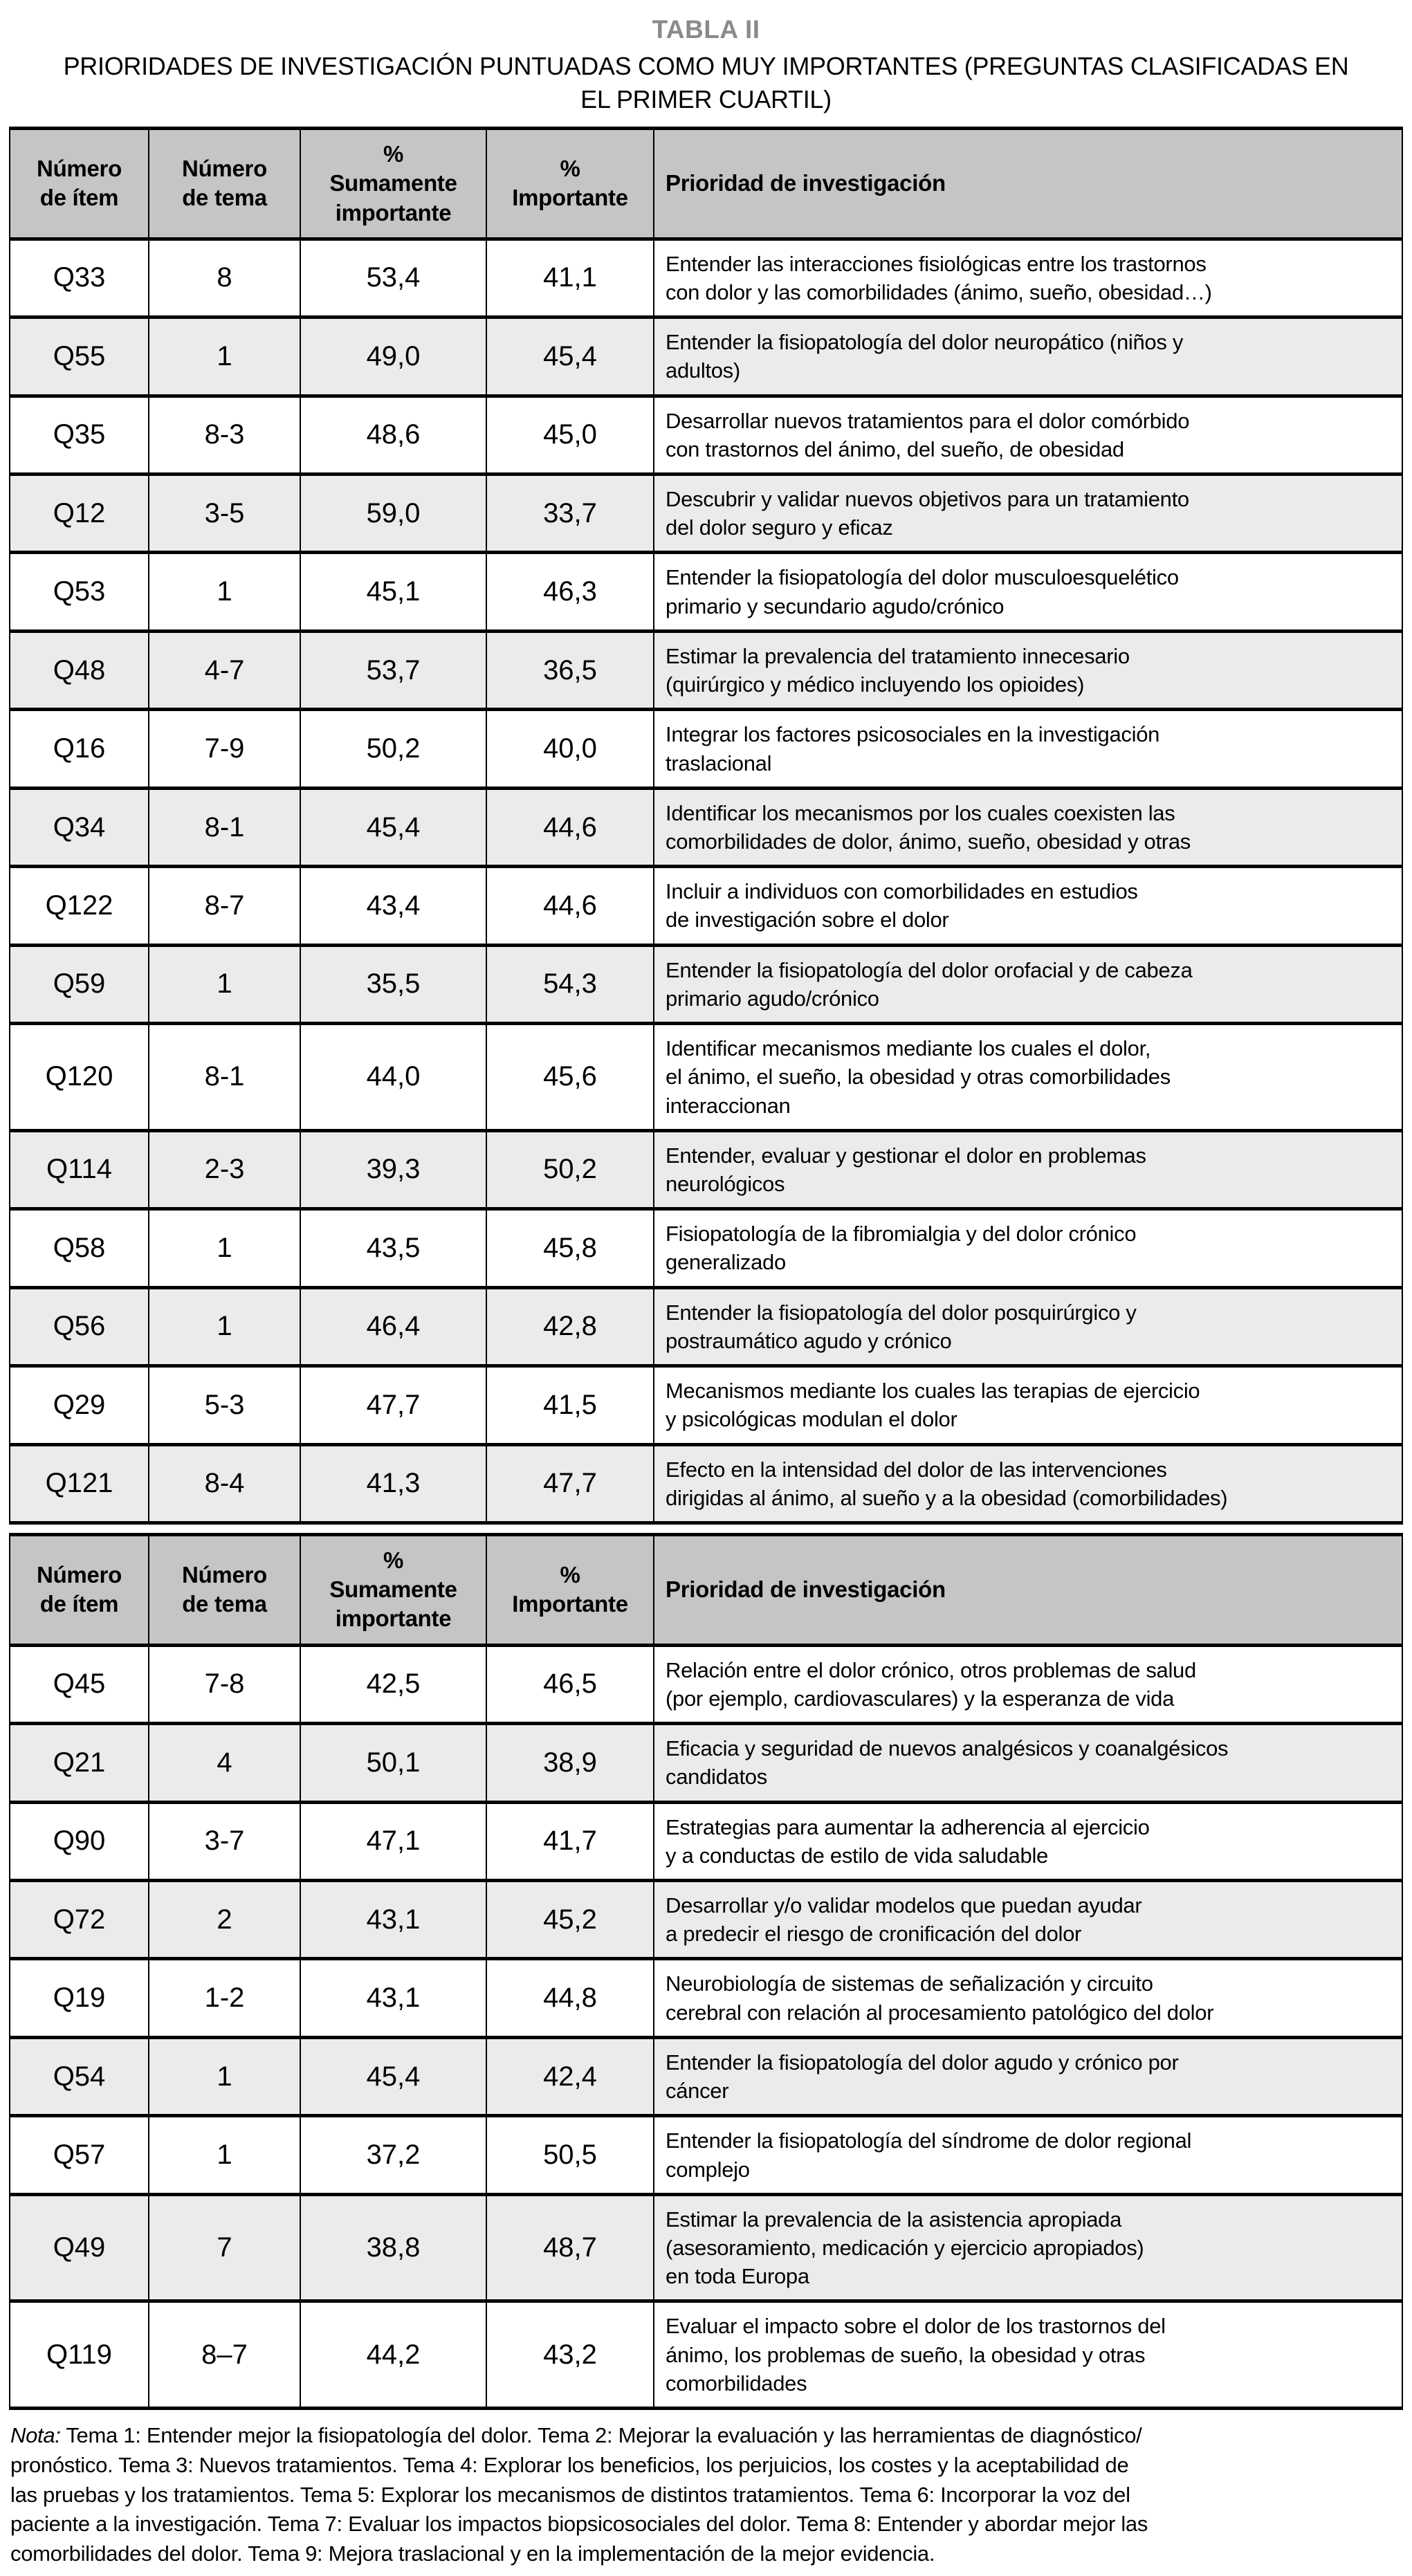 This screenshot has height=2576, width=1412. Describe the element at coordinates (570, 513) in the screenshot. I see `cell-imp: 33,7` at that location.